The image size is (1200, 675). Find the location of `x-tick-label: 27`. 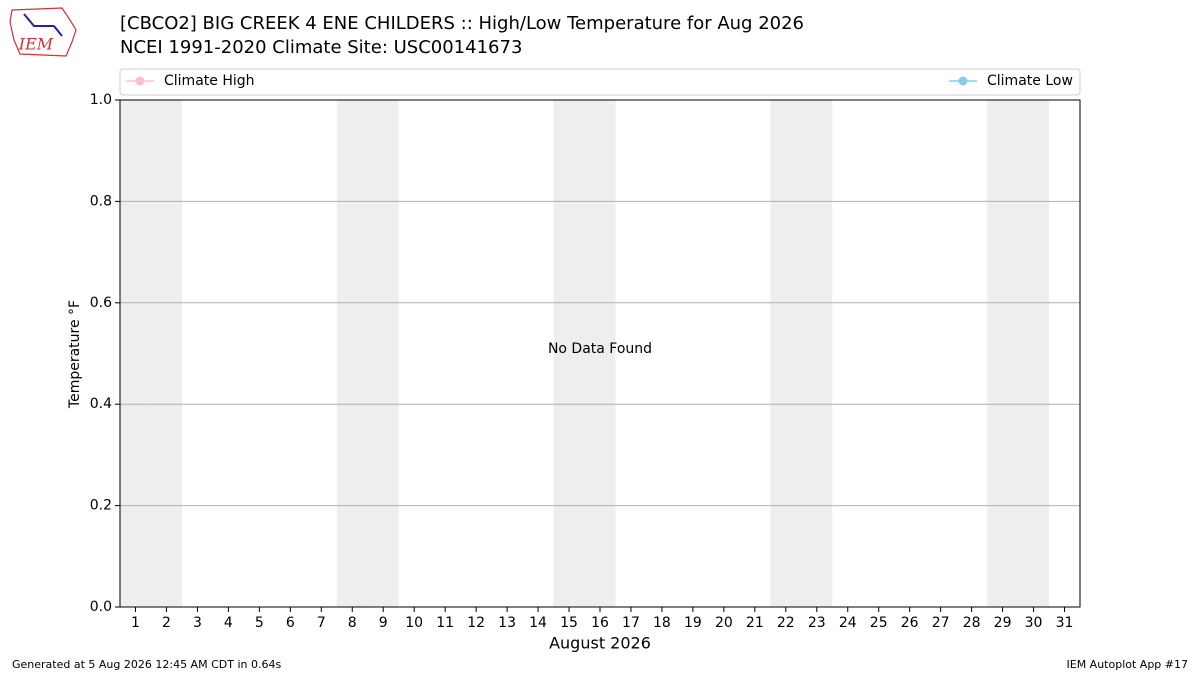

x-tick-label: 27 is located at coordinates (941, 623).